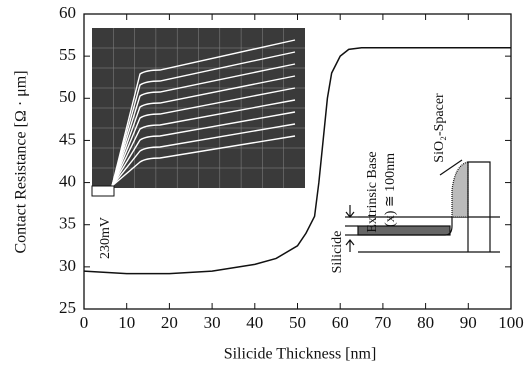 This screenshot has width=527, height=370. Describe the element at coordinates (422, 206) in the screenshot. I see `cross-section` at that location.